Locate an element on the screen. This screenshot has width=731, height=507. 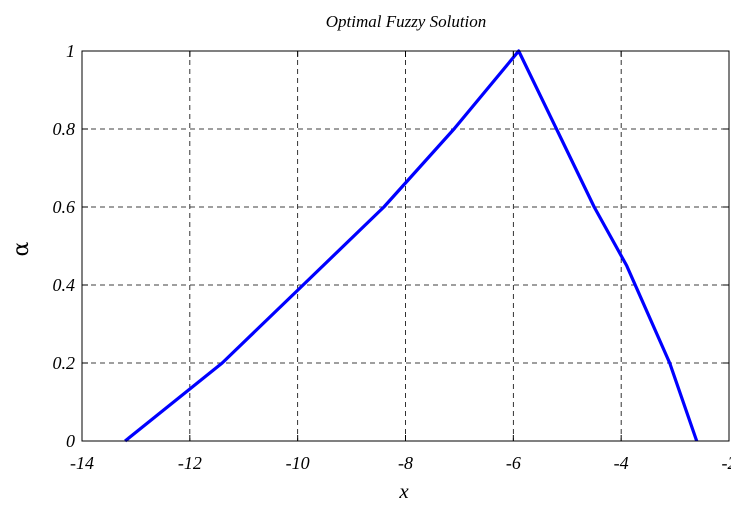
x-tick-labels: -14 -12 -10 -8 -6 -4 -2 is located at coordinates (400, 463).